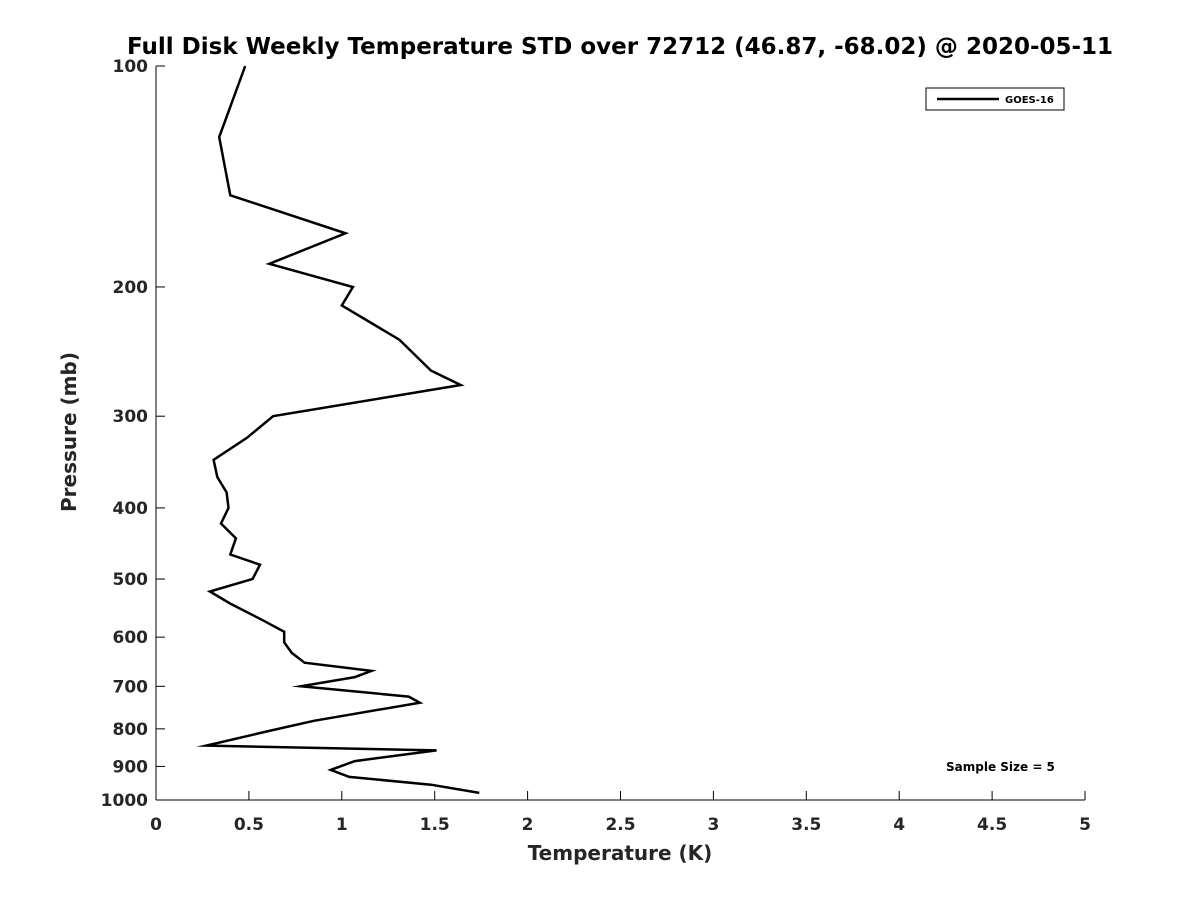  I want to click on x-tick-label: 0, so click(156, 825).